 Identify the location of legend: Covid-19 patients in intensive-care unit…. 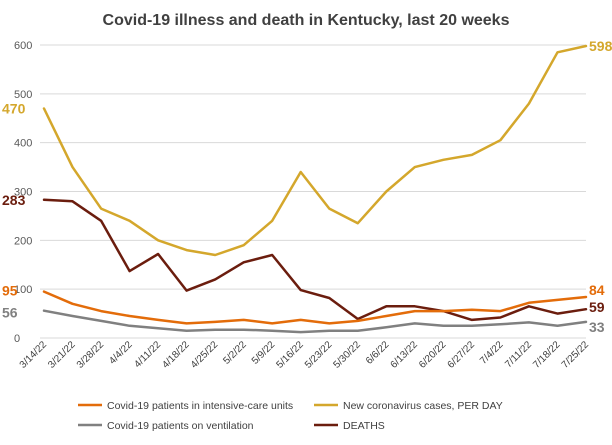
(290, 416).